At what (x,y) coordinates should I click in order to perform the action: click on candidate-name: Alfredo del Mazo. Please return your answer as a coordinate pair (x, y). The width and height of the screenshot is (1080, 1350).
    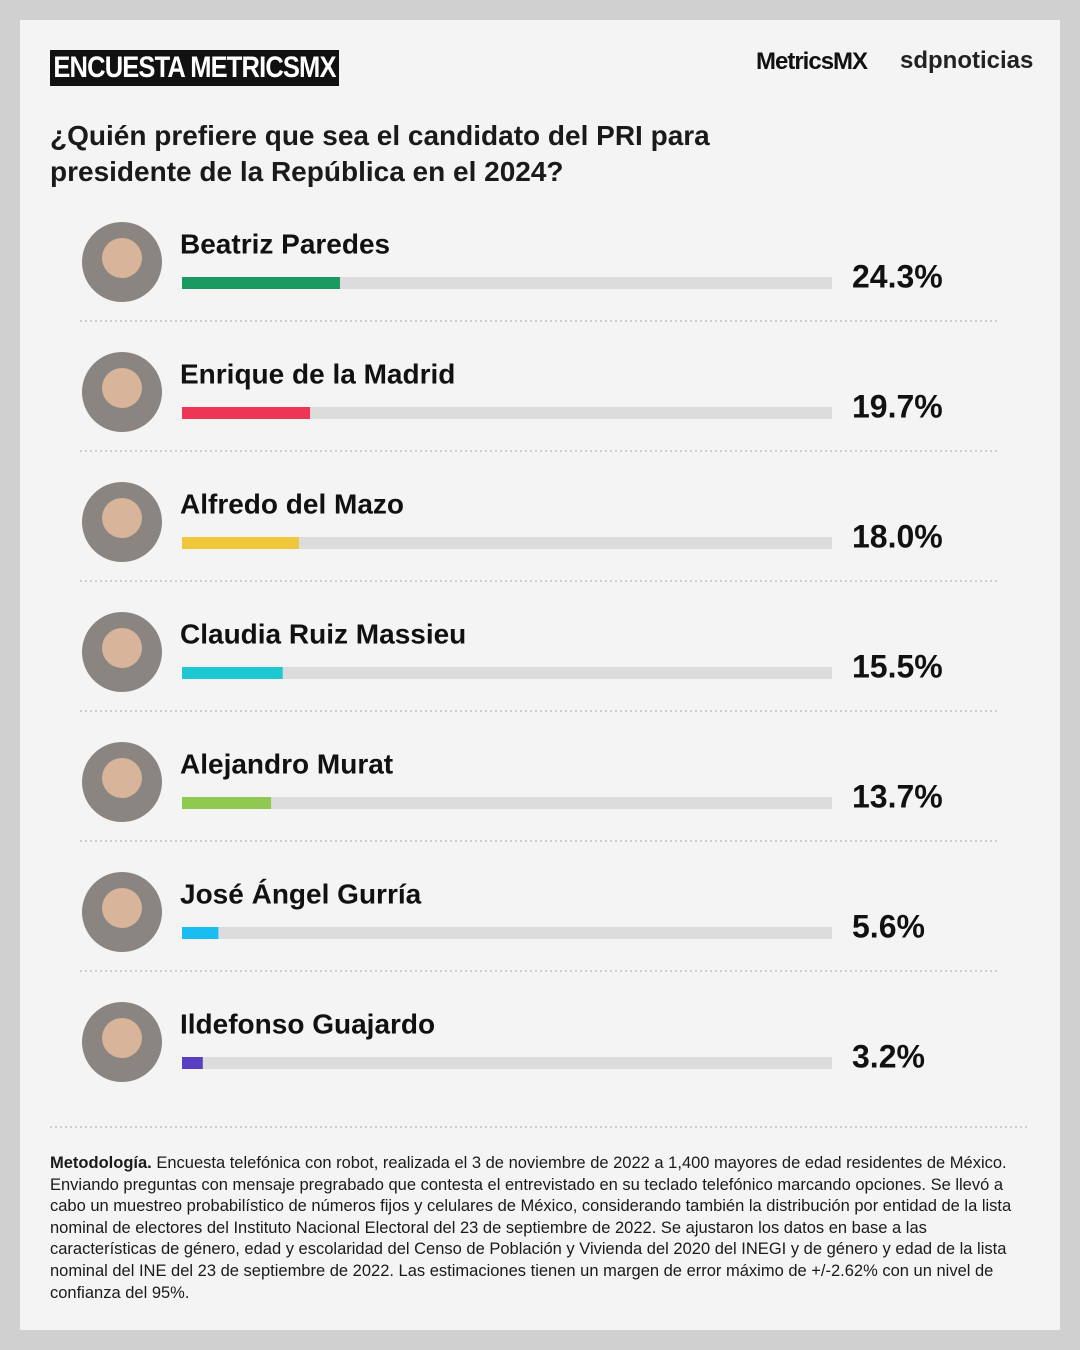
    Looking at the image, I should click on (292, 503).